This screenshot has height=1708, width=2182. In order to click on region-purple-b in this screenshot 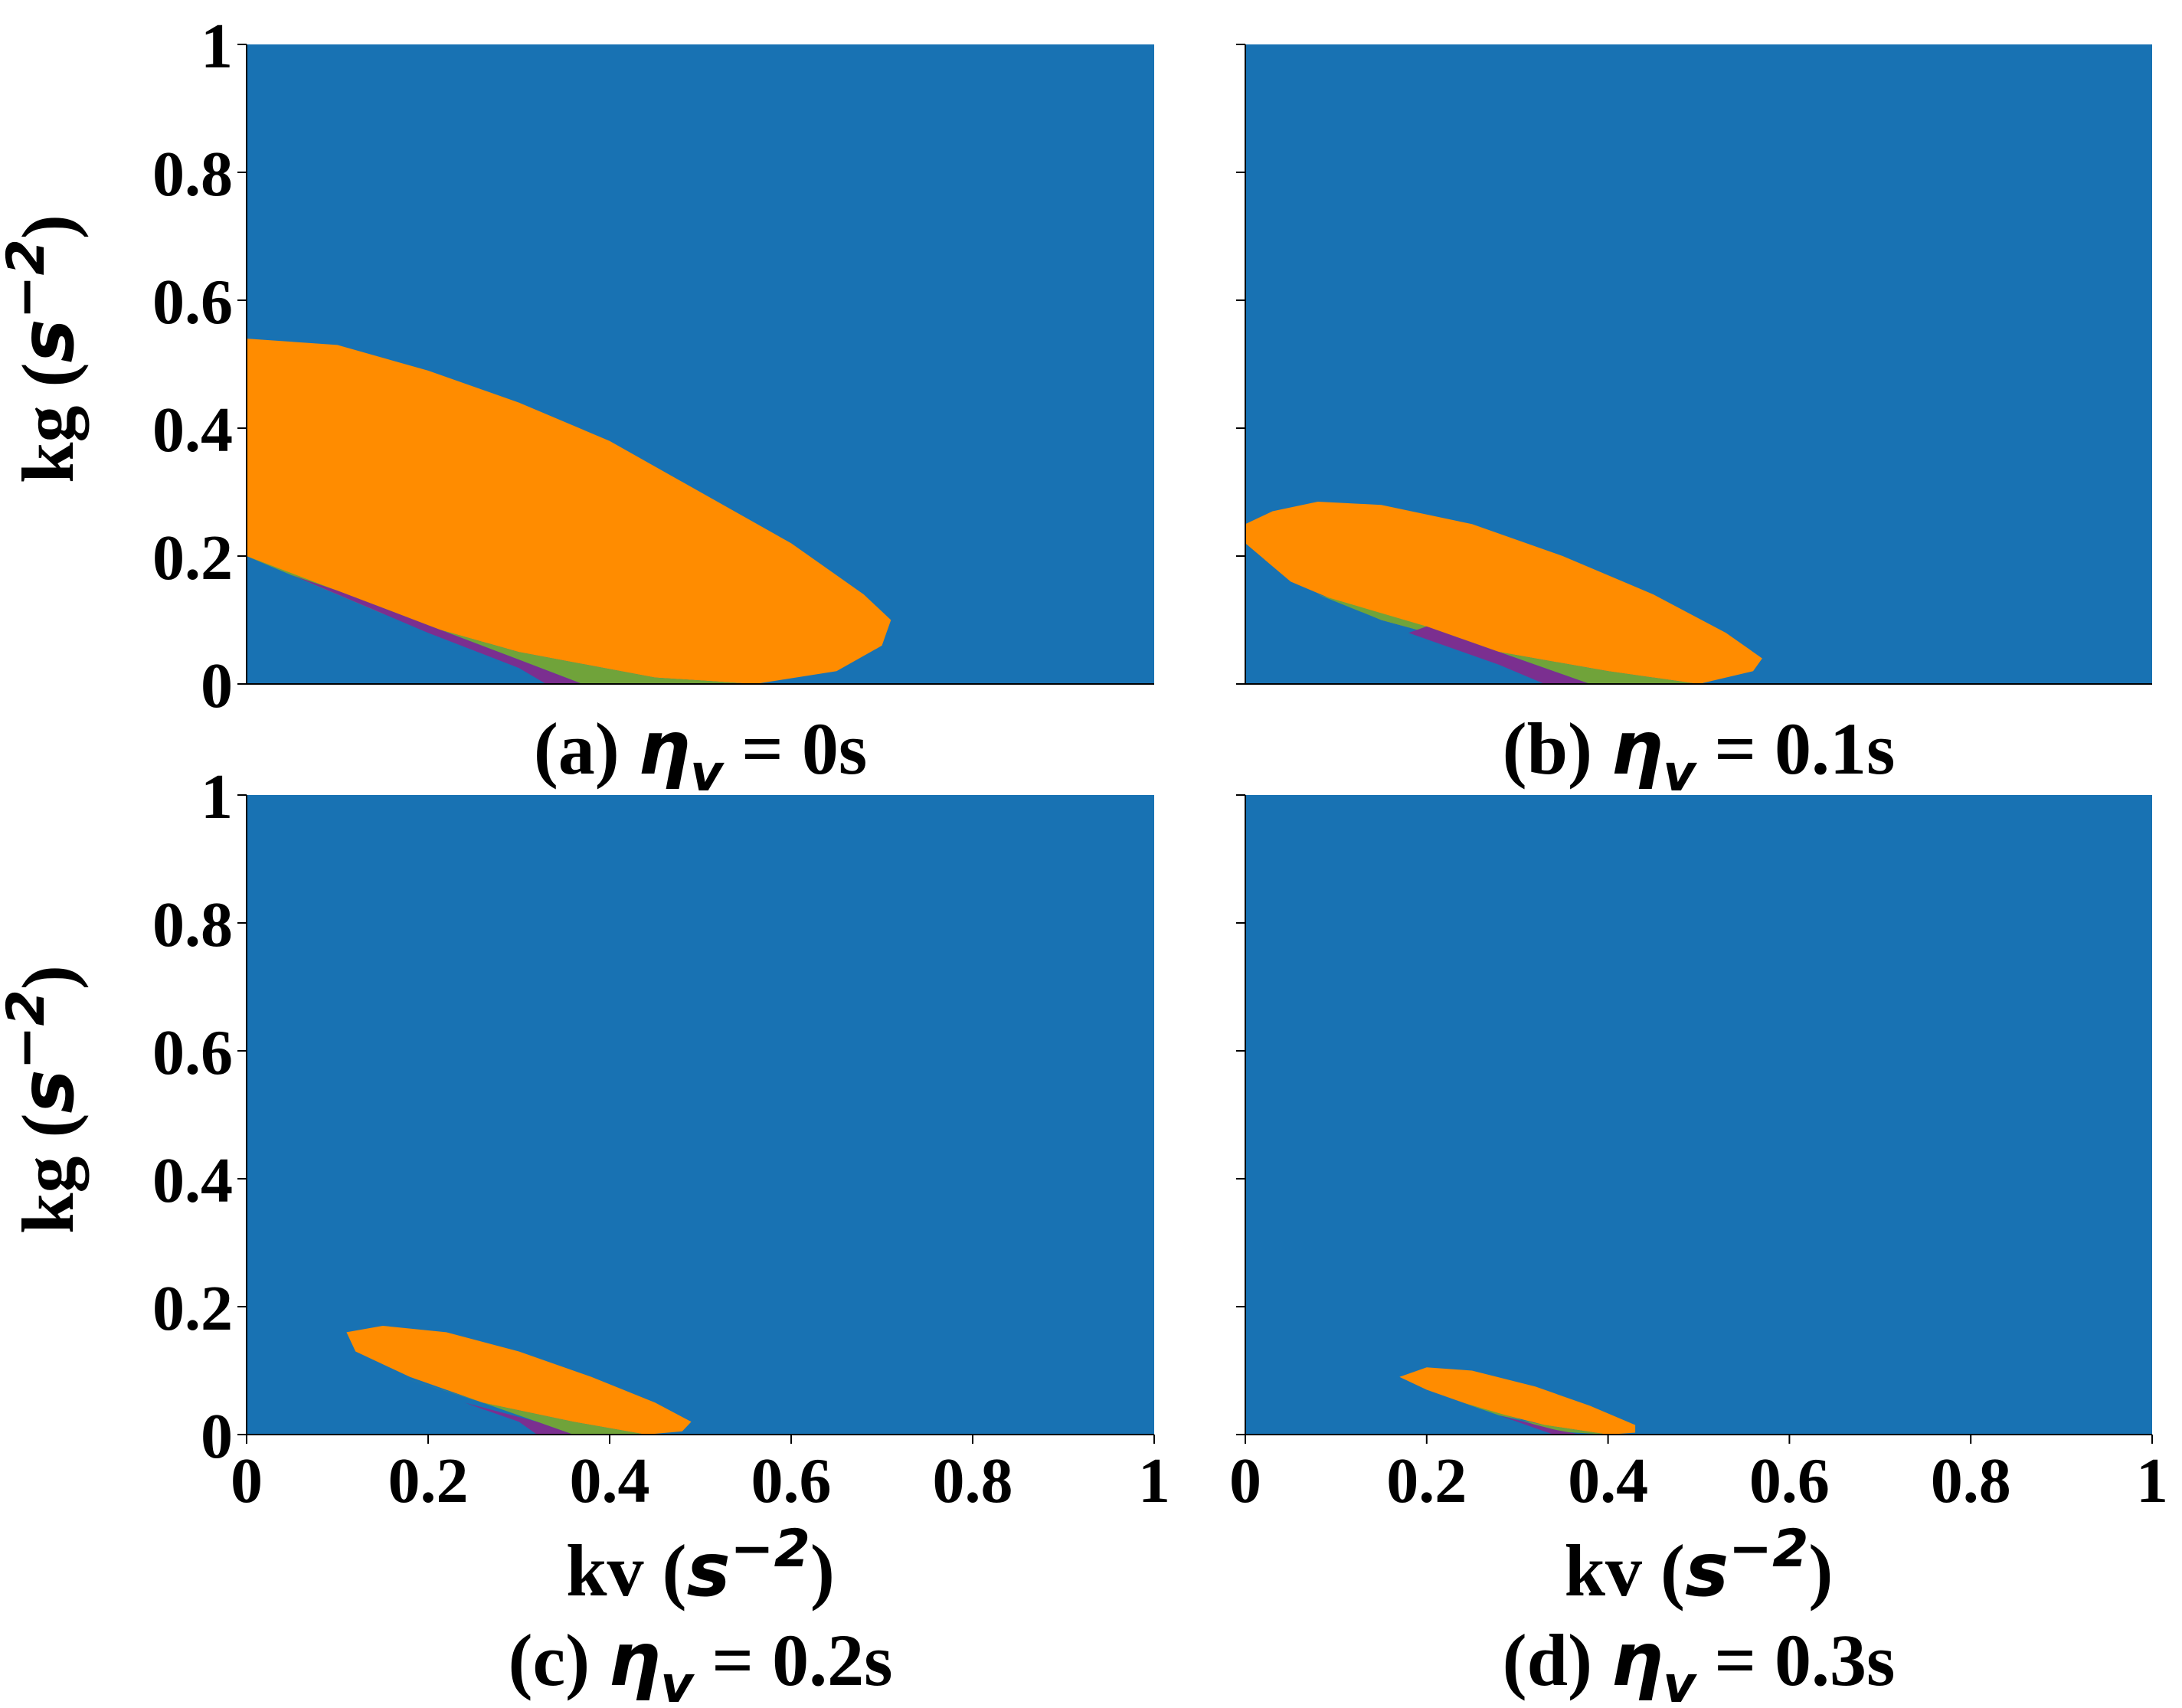, I will do `click(1499, 655)`.